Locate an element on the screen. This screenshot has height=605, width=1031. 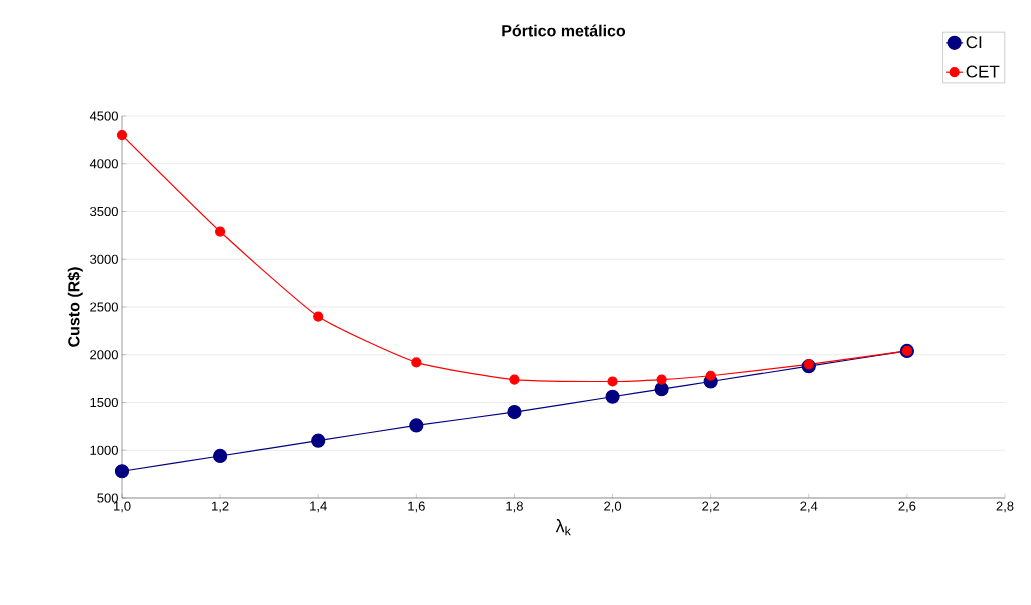
y-tick-label: 3000 is located at coordinates (104, 259).